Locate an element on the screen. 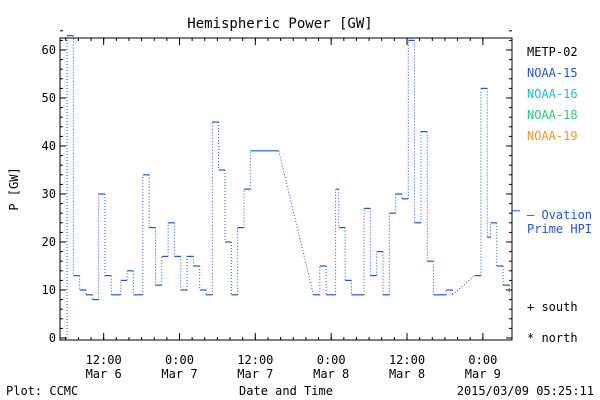  y-tick-label: 20 is located at coordinates (49, 242).